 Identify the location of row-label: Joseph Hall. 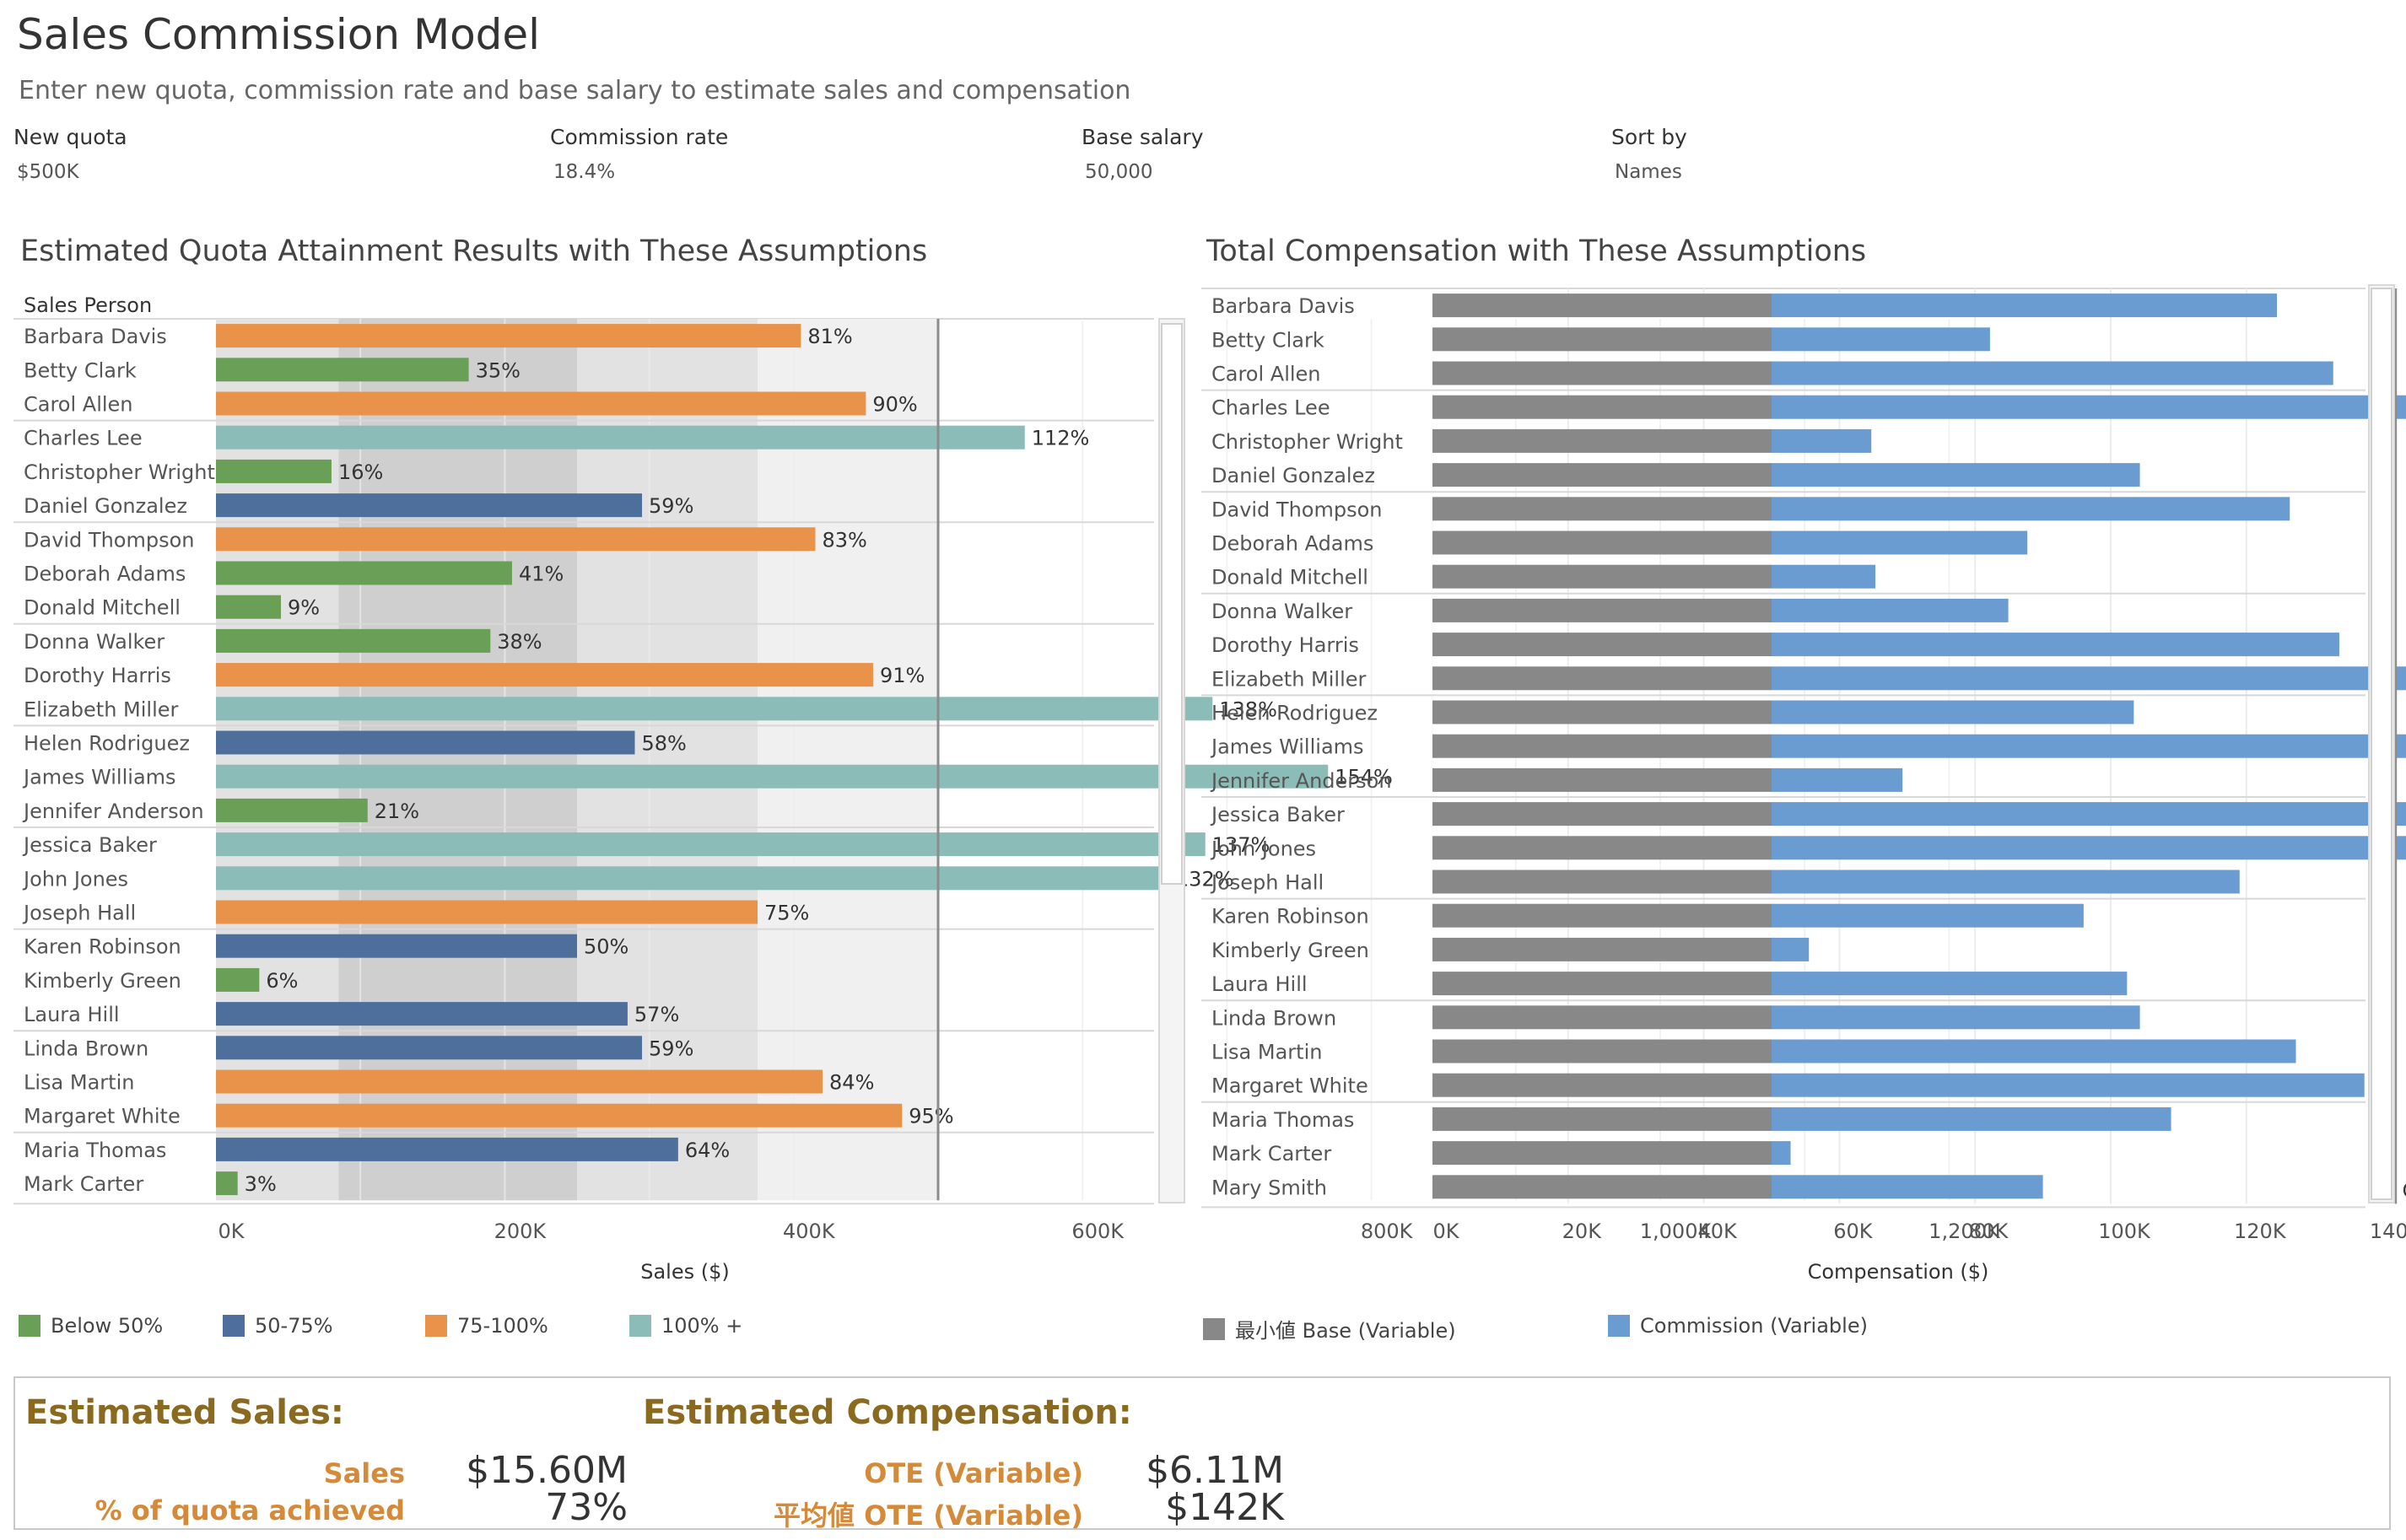
(1267, 883).